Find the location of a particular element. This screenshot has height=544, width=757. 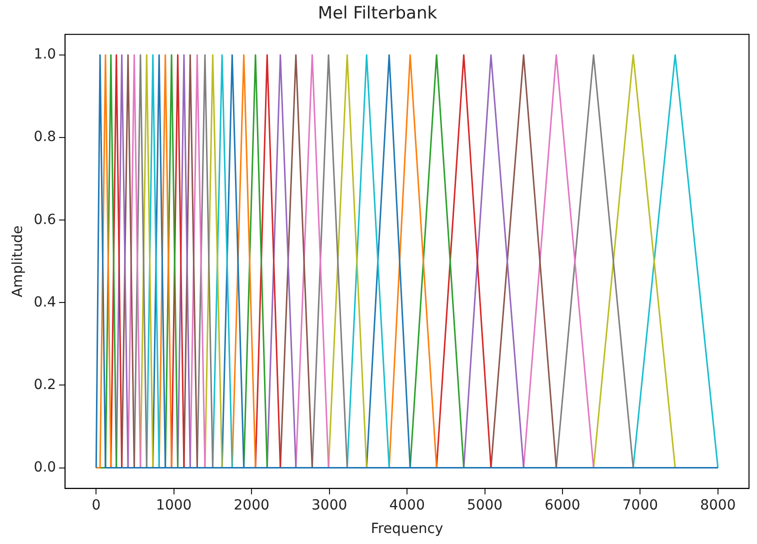

y-axis-title: Amplitude is located at coordinates (18, 262).